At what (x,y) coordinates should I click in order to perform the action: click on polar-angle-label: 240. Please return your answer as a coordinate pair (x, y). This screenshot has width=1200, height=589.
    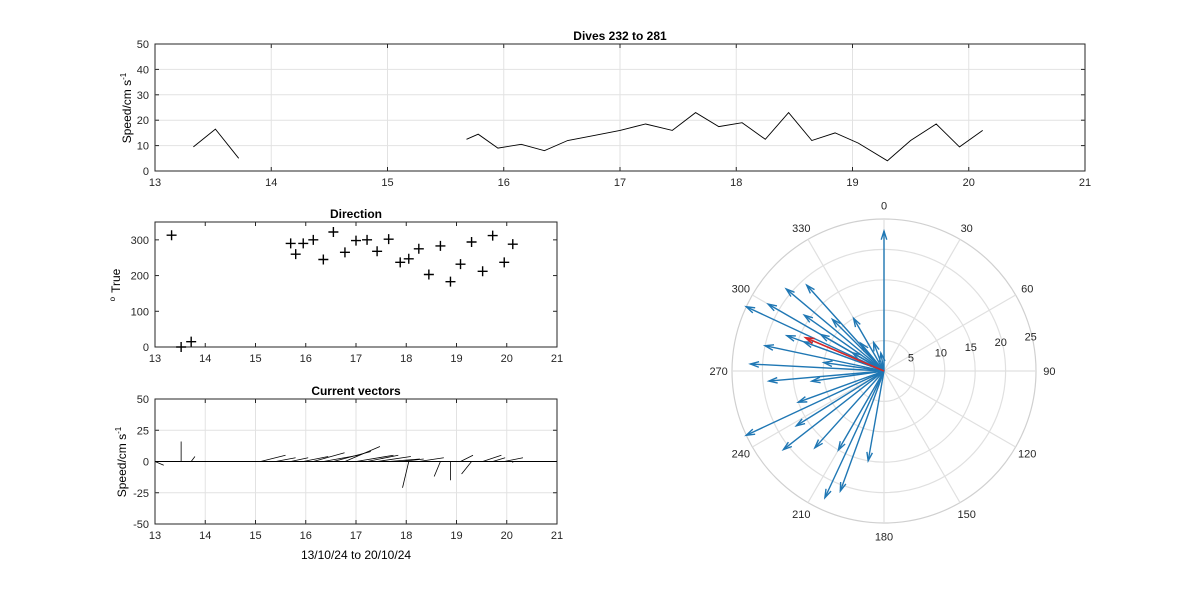
    Looking at the image, I should click on (741, 455).